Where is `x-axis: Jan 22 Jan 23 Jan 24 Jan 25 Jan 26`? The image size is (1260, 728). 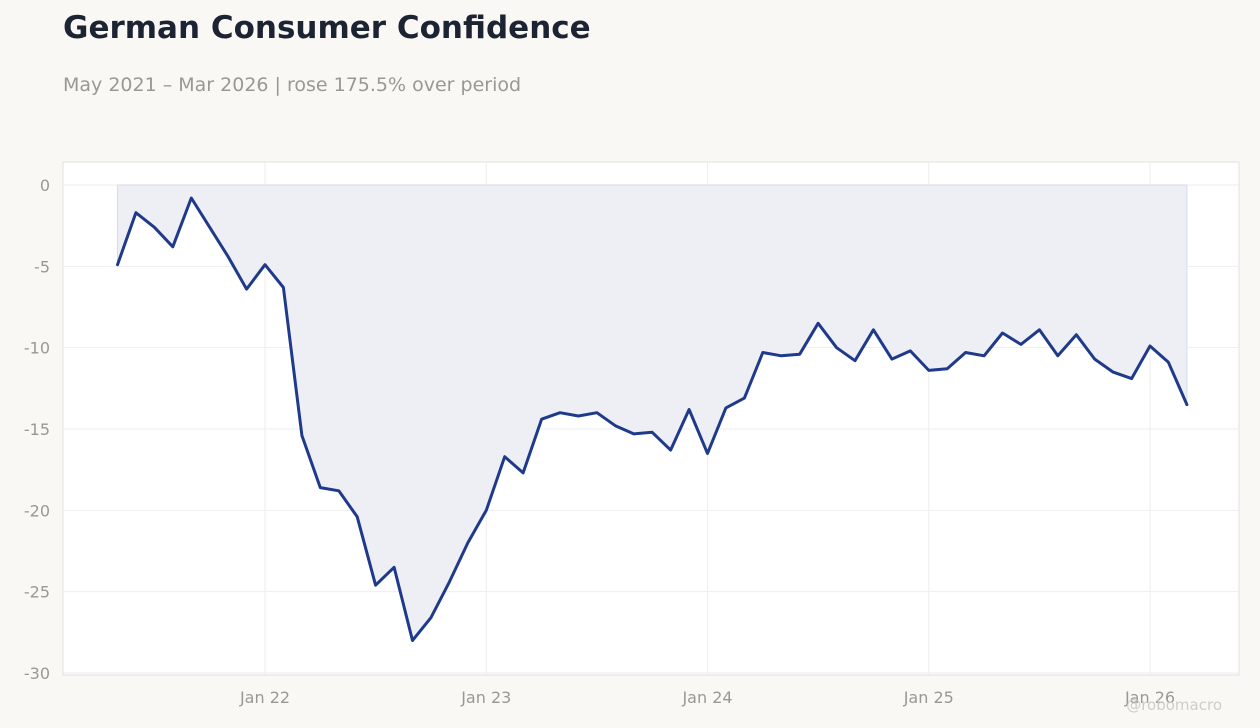 x-axis: Jan 22 Jan 23 Jan 24 Jan 25 Jan 26 is located at coordinates (707, 697).